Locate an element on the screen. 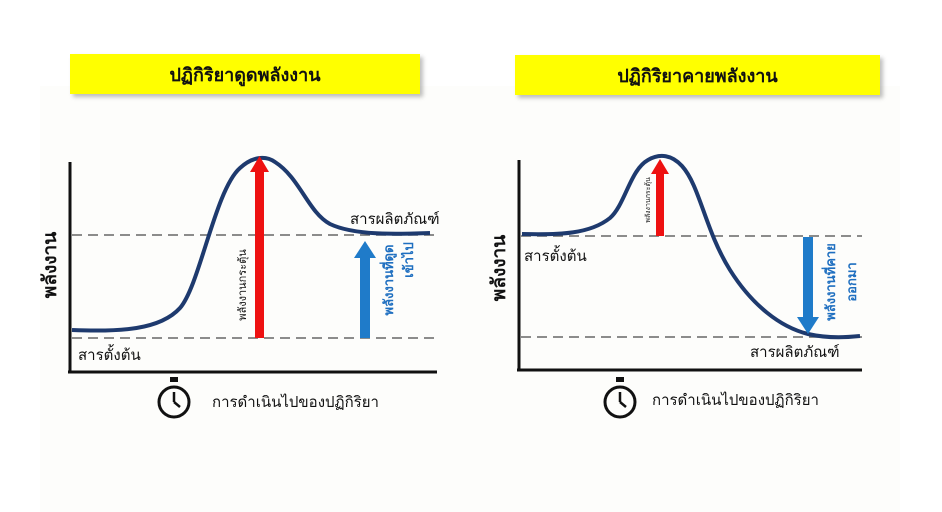 Image resolution: width=942 pixels, height=512 pixels. left-energy-label-line1: พลังงานที่ดูด is located at coordinates (388, 280).